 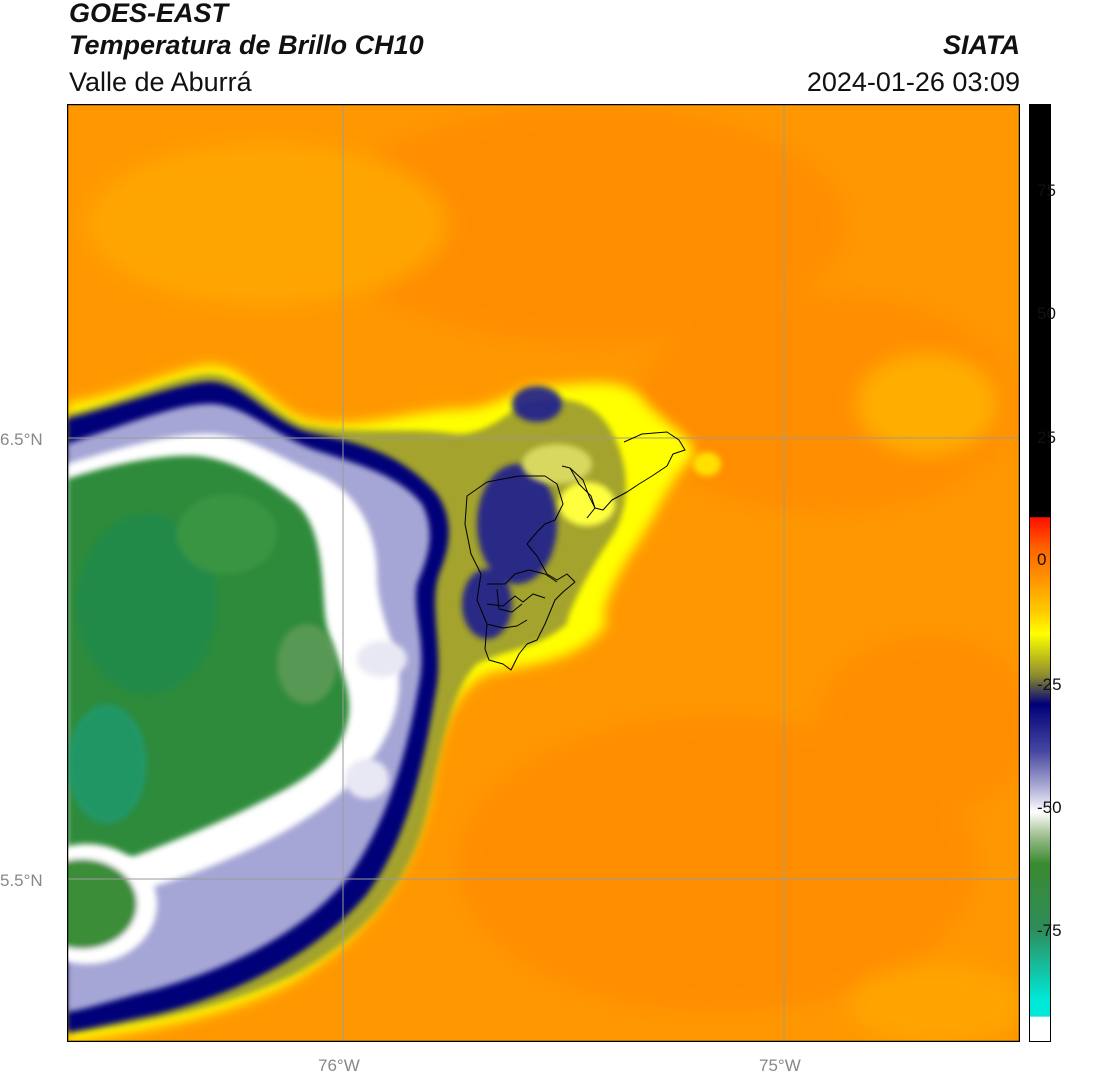 I want to click on title-product: Temperatura de Brillo CH10, so click(x=246, y=45).